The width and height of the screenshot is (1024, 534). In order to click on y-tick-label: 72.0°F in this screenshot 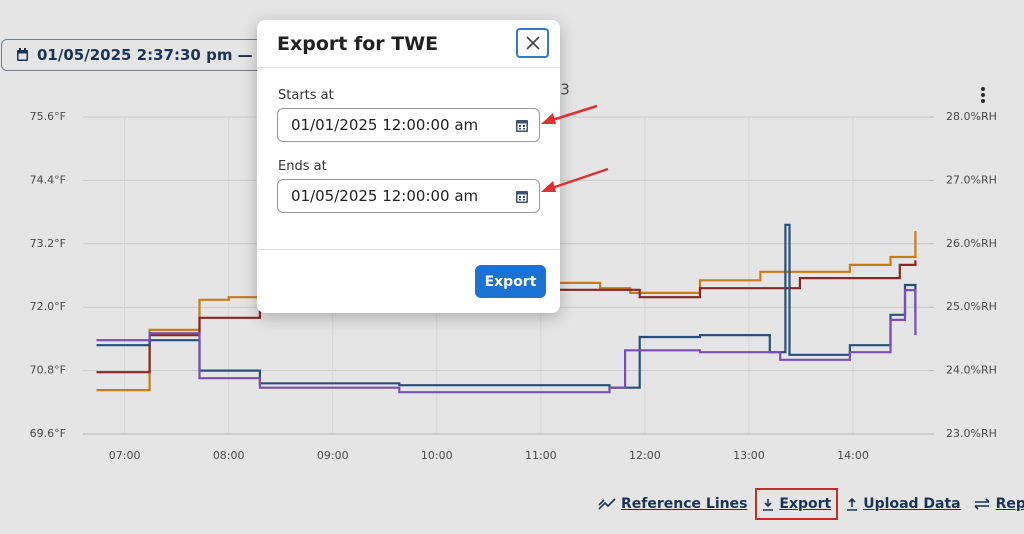, I will do `click(48, 306)`.